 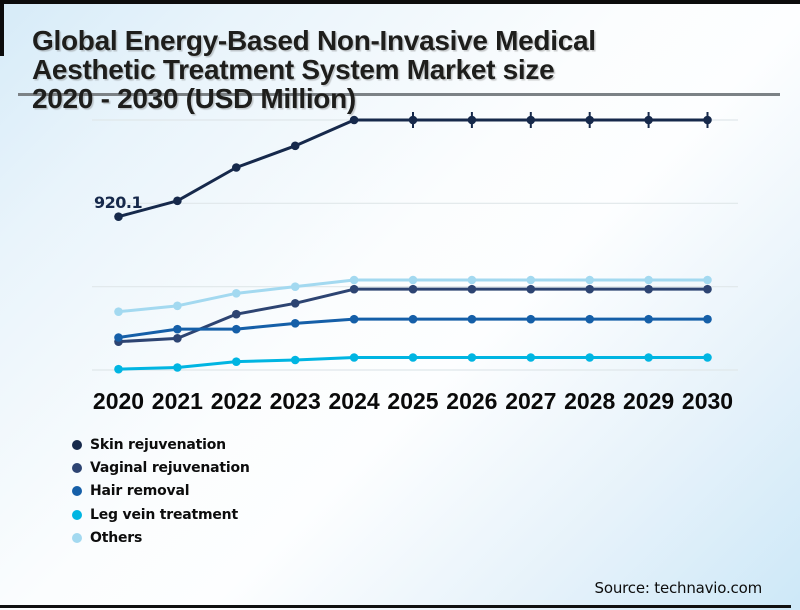 What do you see at coordinates (118, 337) in the screenshot?
I see `data-point-hair-removal-2020` at bounding box center [118, 337].